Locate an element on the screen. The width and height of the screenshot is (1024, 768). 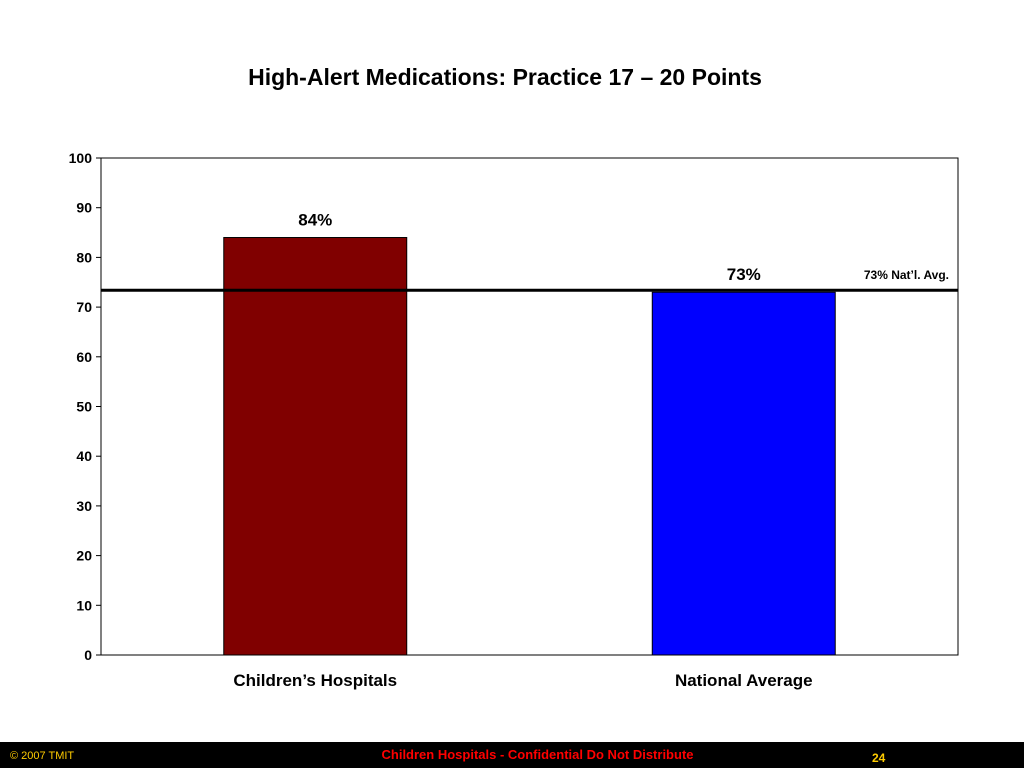
y-tick-label: 10 is located at coordinates (84, 605).